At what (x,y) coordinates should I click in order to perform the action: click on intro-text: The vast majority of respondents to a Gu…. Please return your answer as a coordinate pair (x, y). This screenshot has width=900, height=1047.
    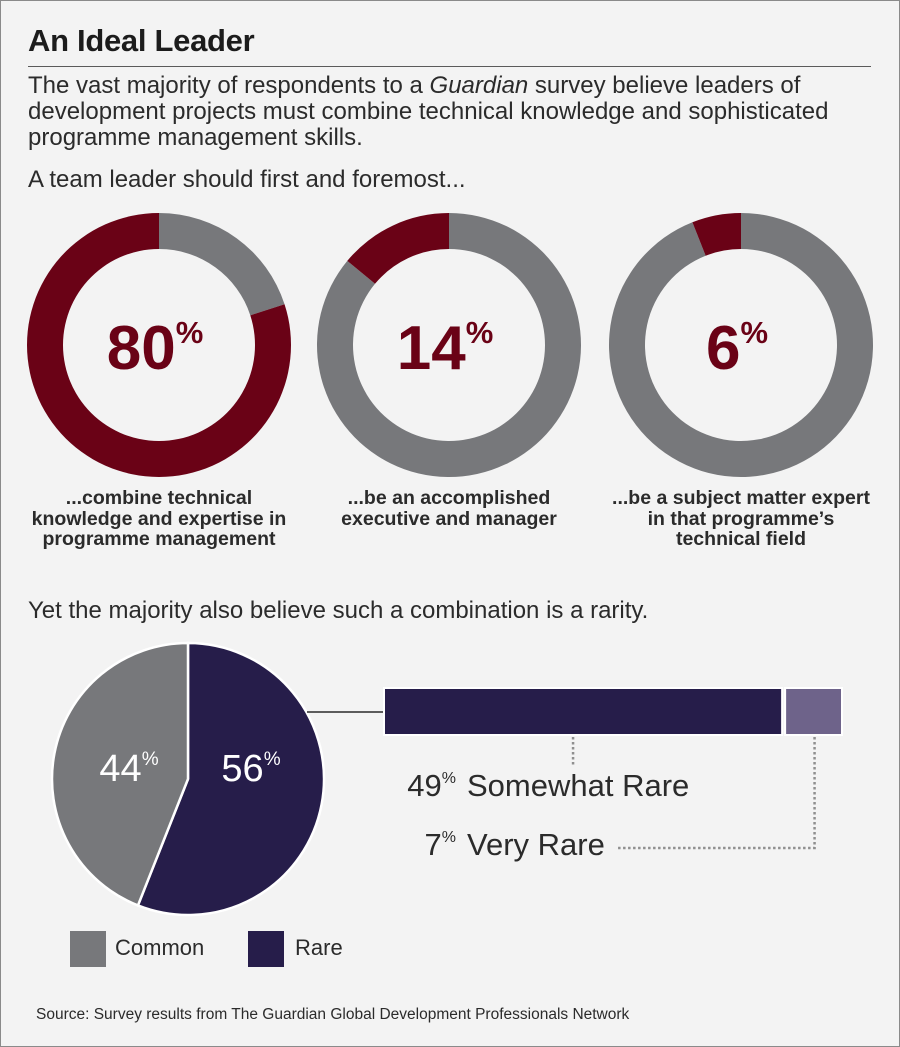
    Looking at the image, I should click on (453, 112).